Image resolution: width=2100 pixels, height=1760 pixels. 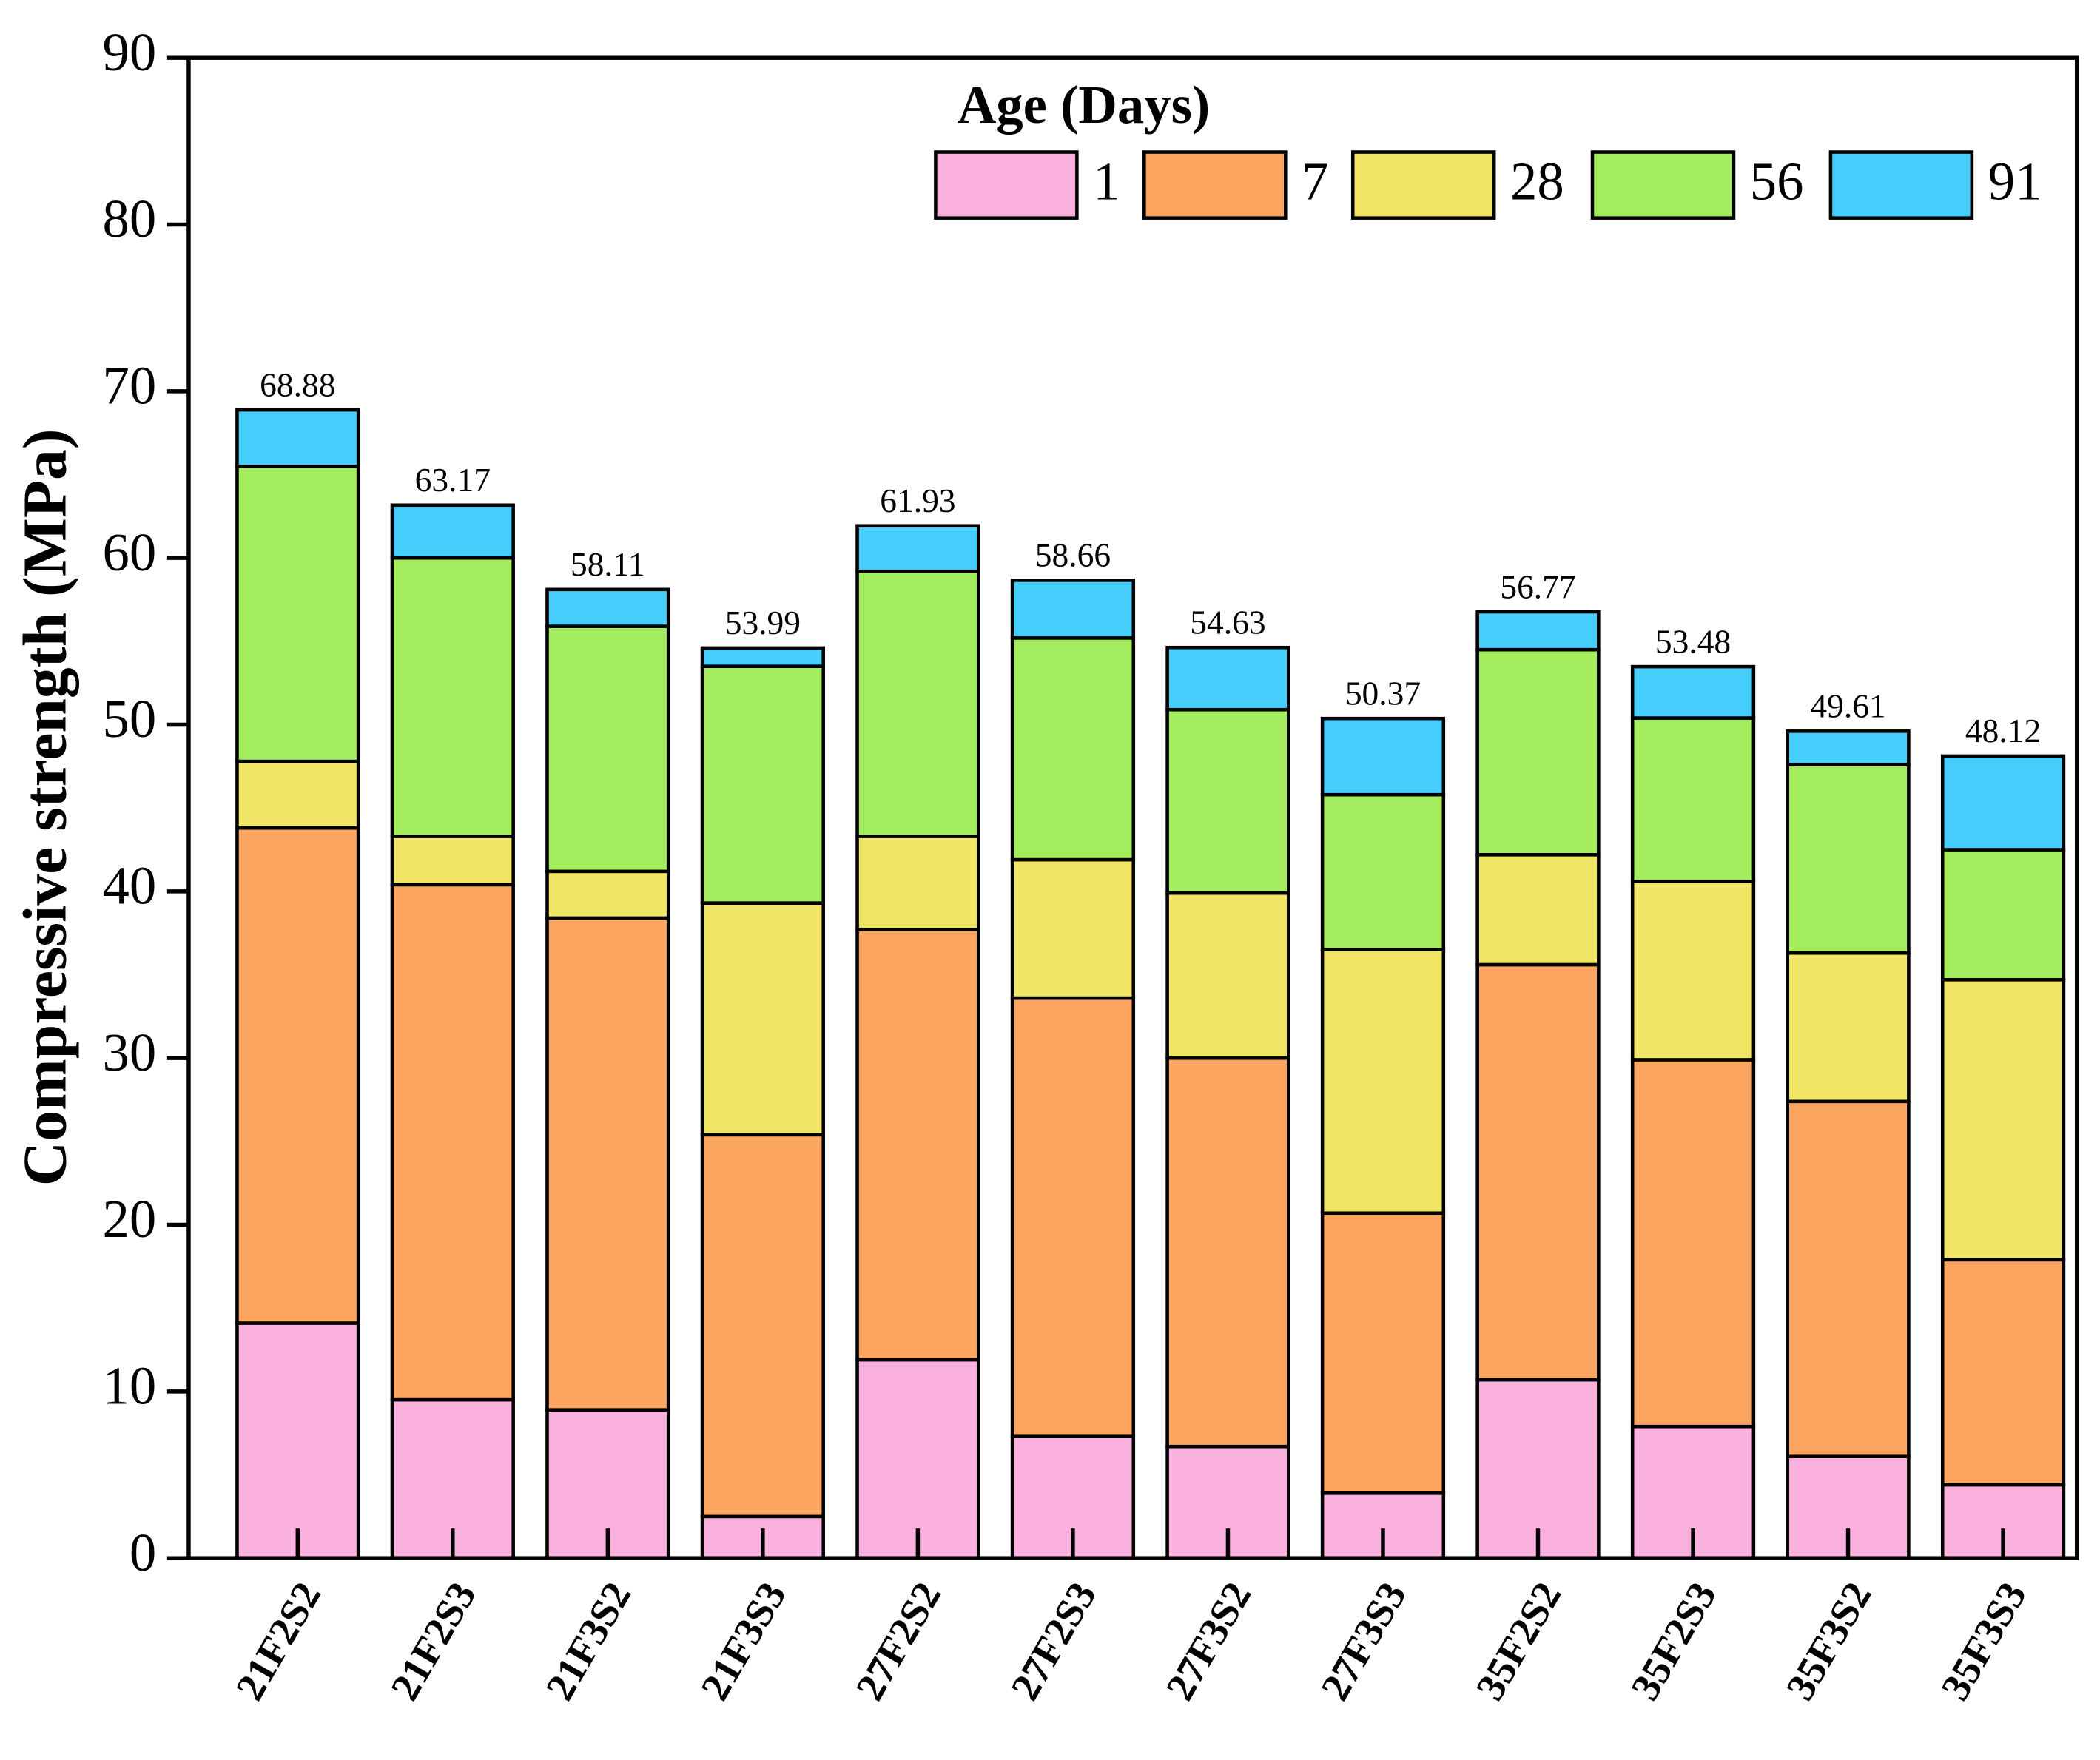 What do you see at coordinates (130, 1219) in the screenshot?
I see `y-tick-label: 20` at bounding box center [130, 1219].